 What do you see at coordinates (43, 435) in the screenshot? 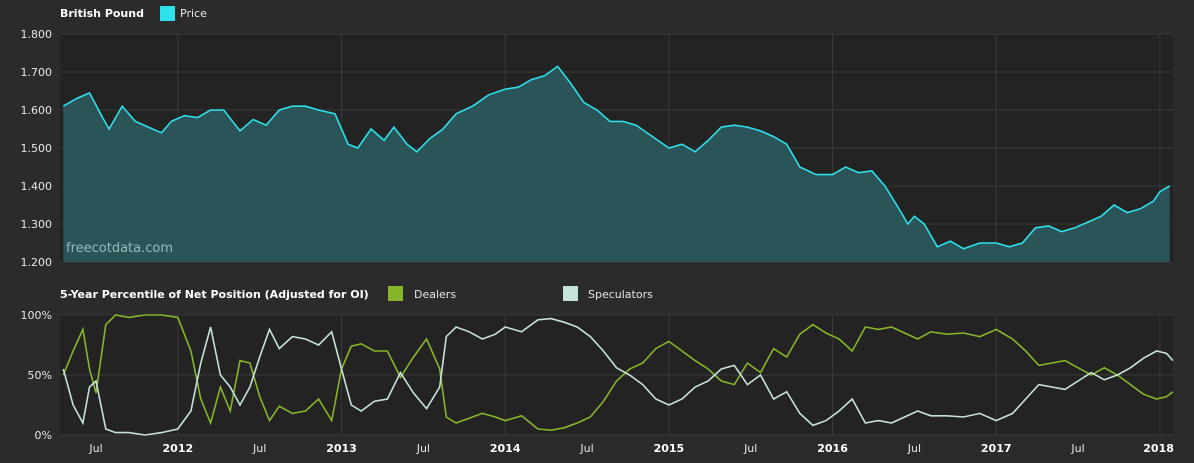
I see `percentile-y-tick-label: 0%` at bounding box center [43, 435].